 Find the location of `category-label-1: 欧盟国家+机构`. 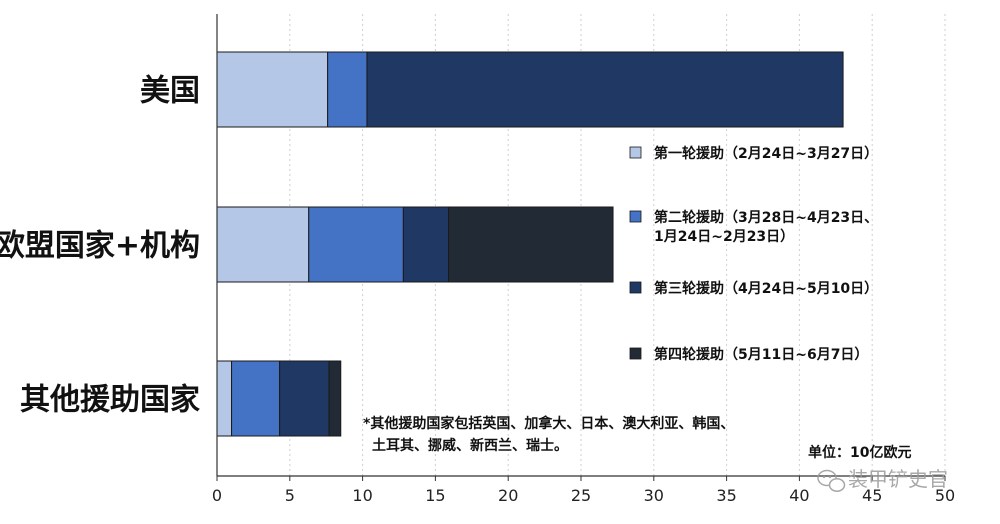

category-label-1: 欧盟国家+机构 is located at coordinates (100, 246).